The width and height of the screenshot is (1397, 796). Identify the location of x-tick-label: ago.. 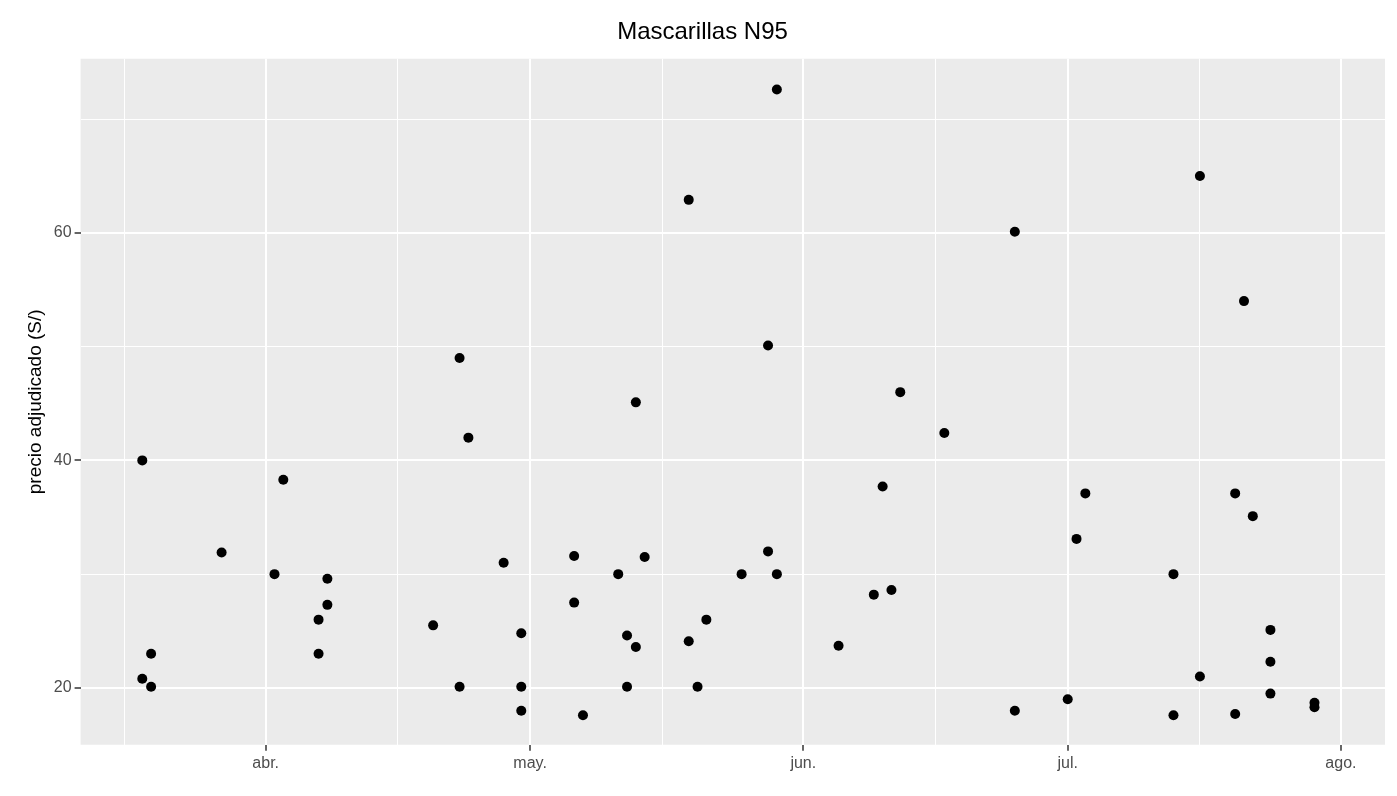
(1341, 762).